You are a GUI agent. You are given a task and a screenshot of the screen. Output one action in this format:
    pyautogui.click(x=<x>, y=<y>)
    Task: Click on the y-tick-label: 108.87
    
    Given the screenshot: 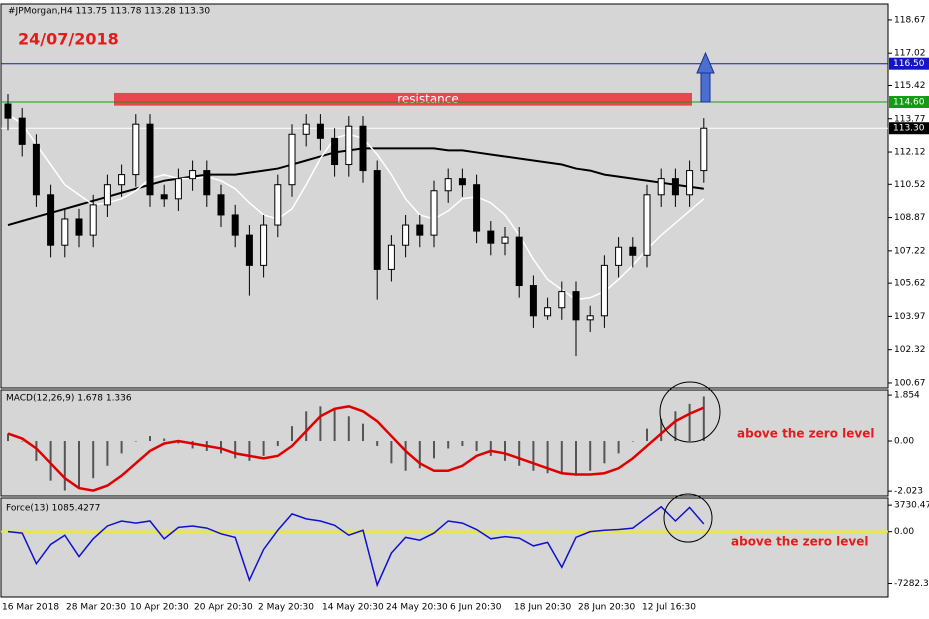 What is the action you would take?
    pyautogui.click(x=910, y=218)
    